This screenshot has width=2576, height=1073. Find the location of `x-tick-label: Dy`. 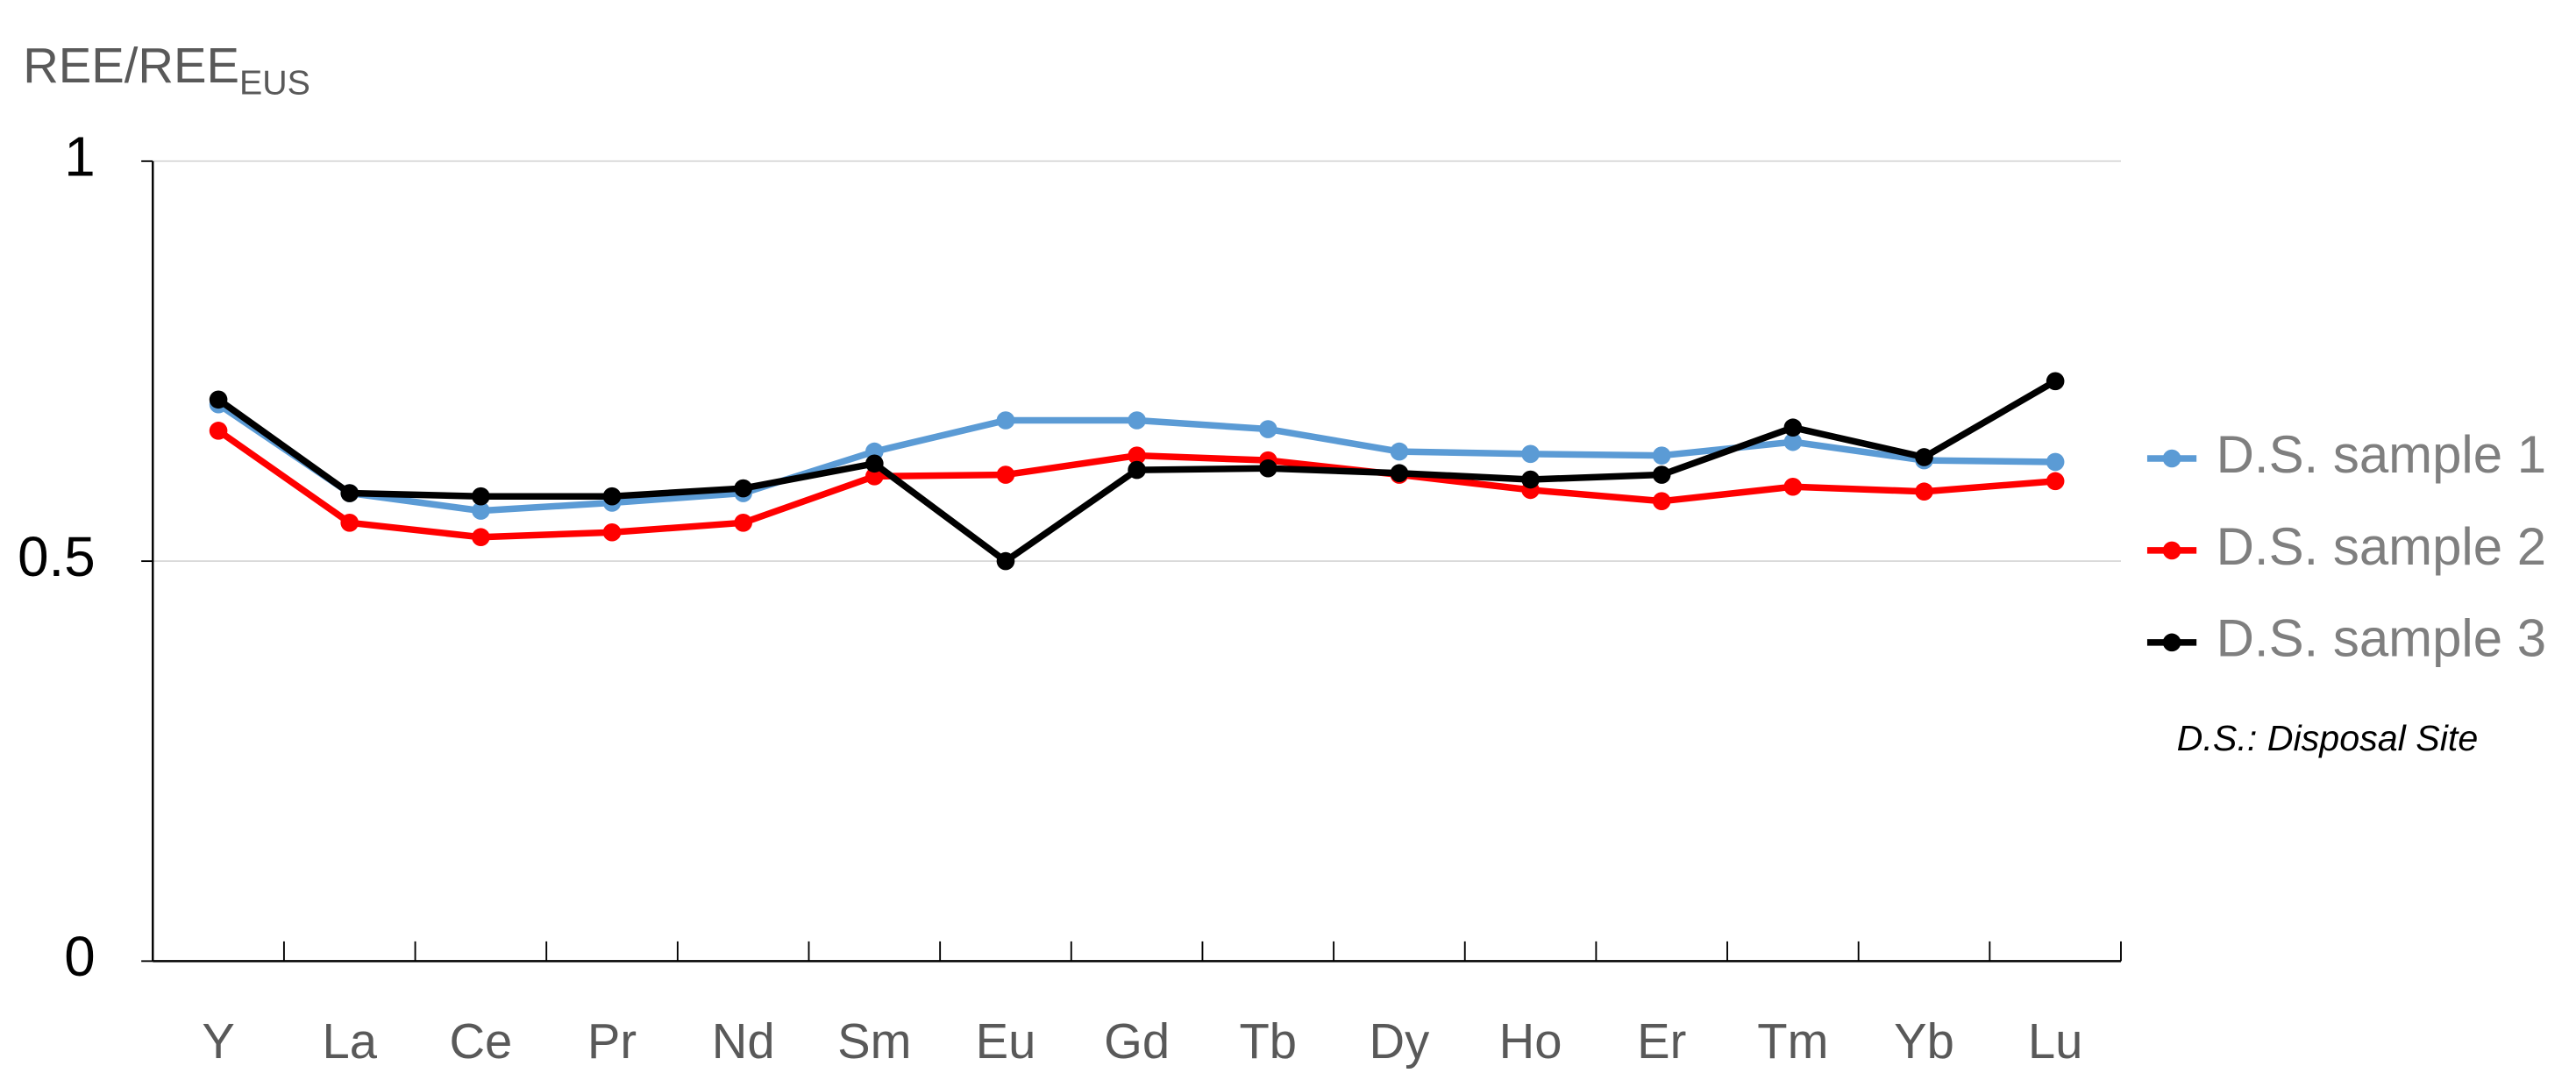

x-tick-label: Dy is located at coordinates (1400, 1041).